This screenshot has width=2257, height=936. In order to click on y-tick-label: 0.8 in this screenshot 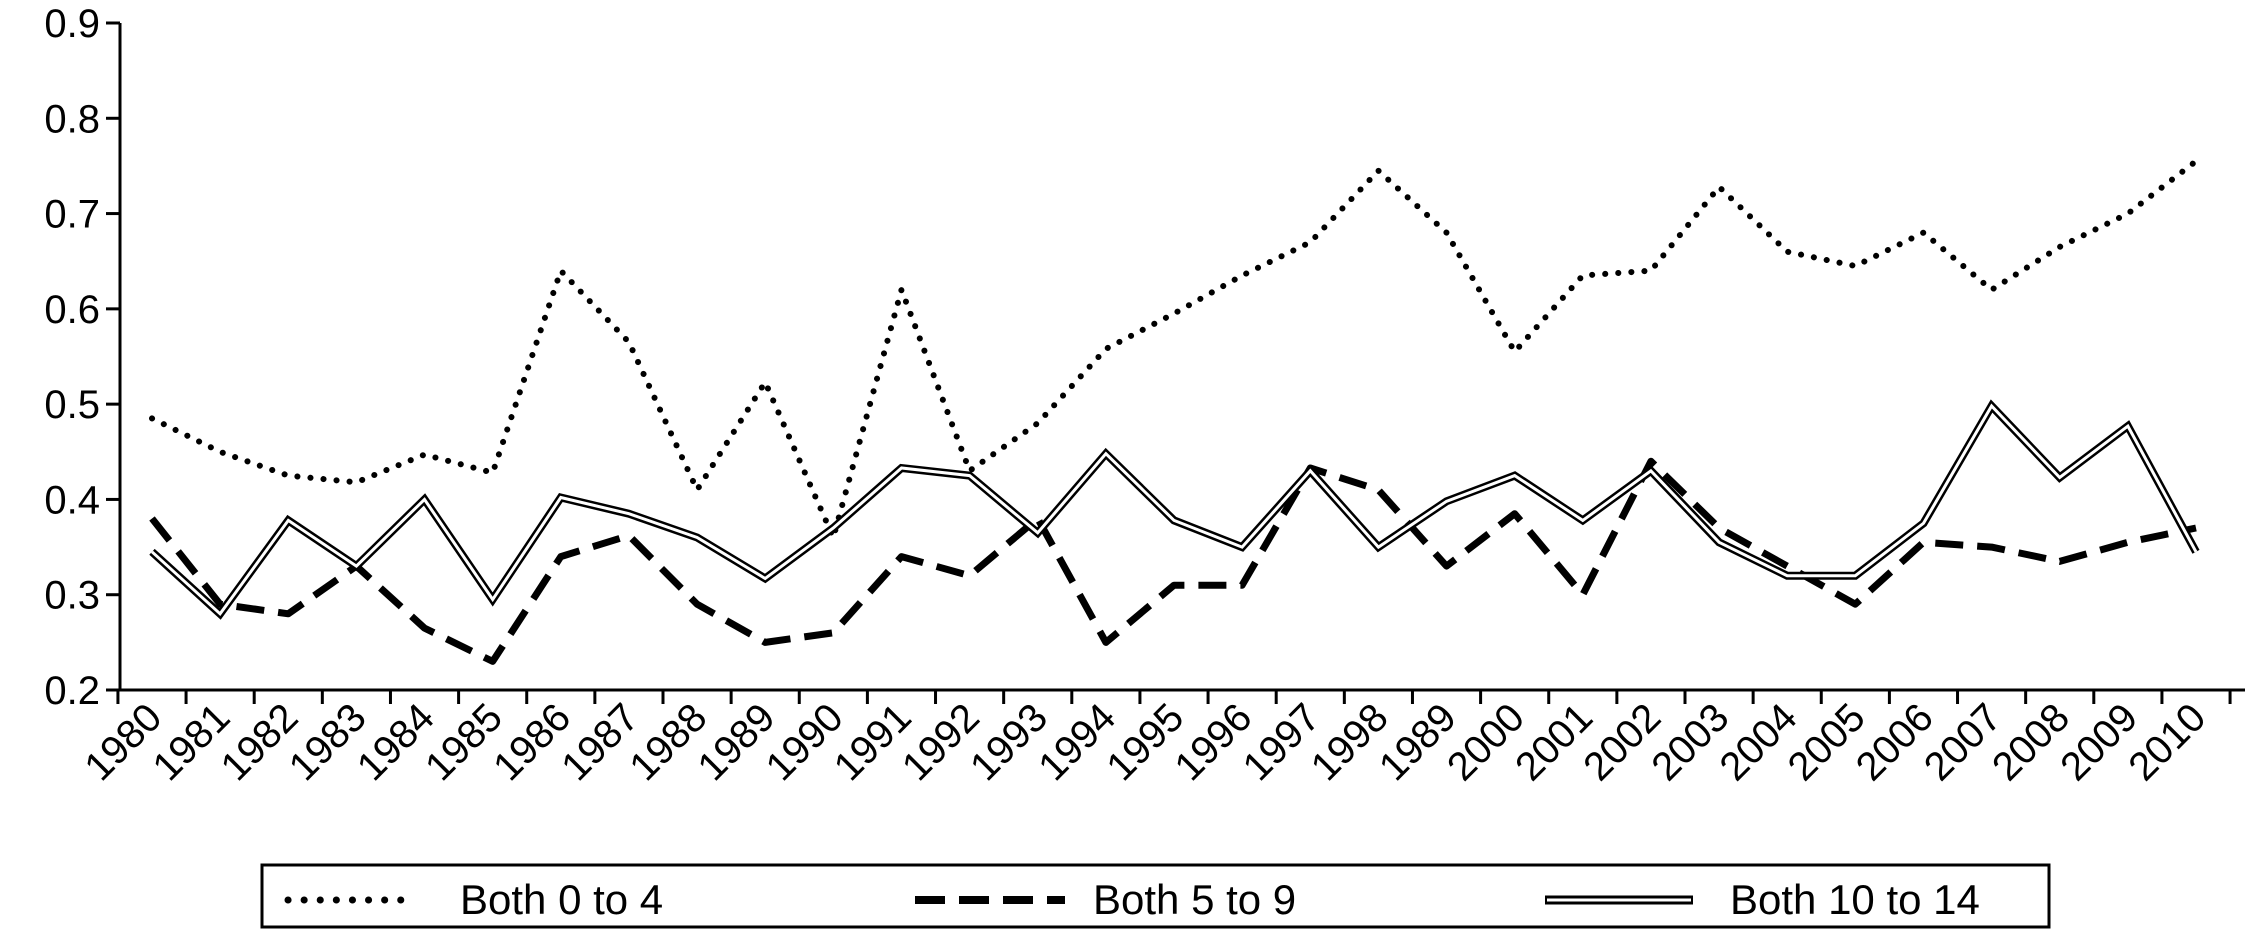, I will do `click(72, 119)`.